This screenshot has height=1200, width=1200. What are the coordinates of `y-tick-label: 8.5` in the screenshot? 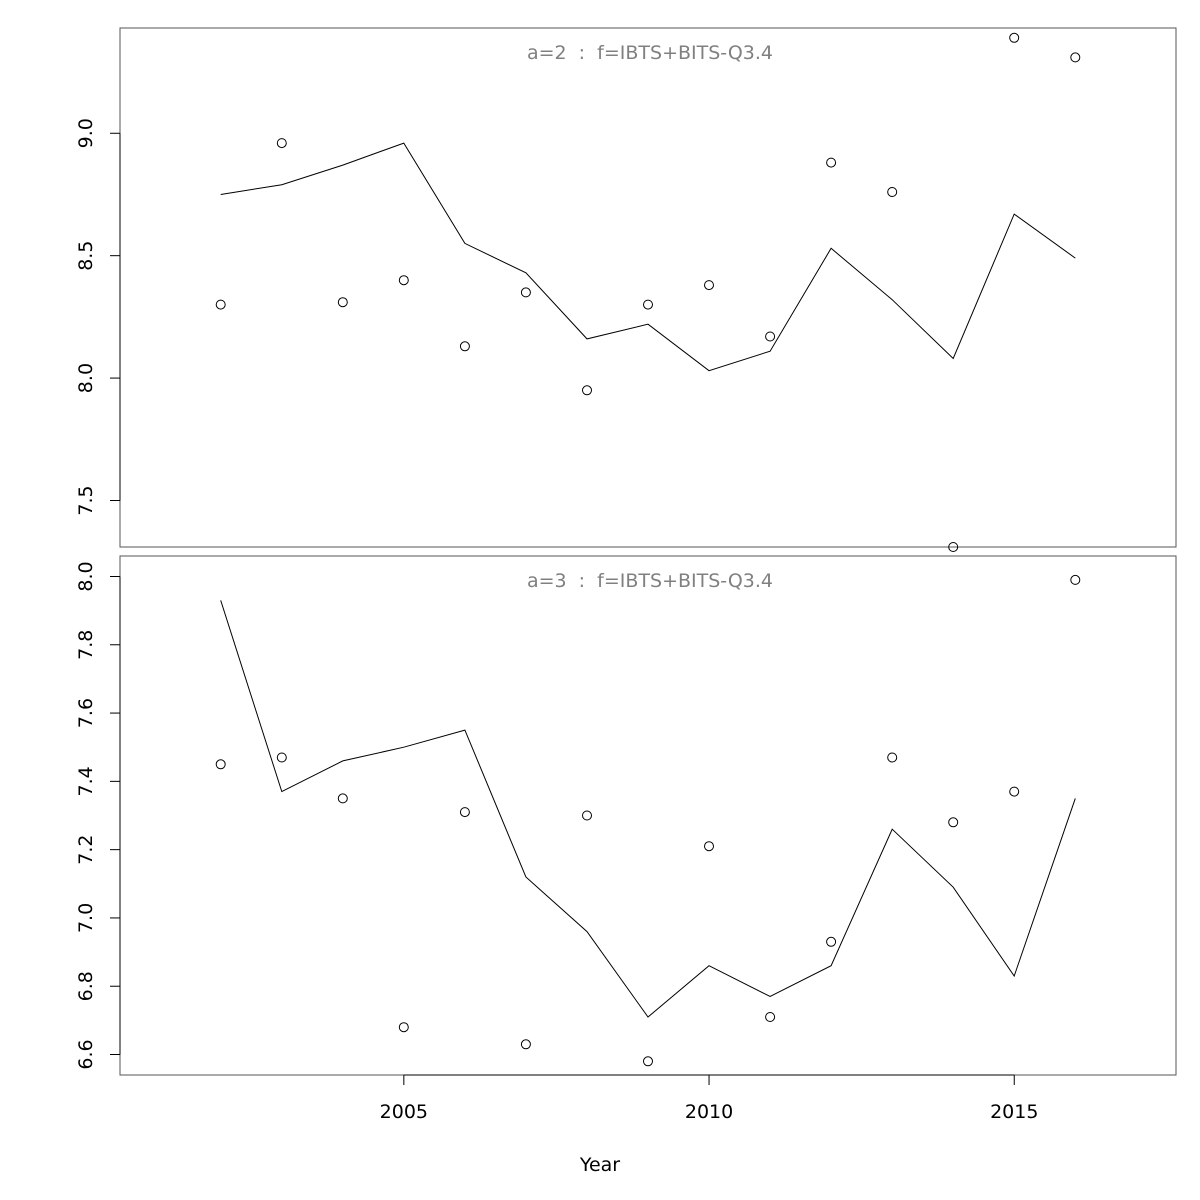 It's located at (86, 256).